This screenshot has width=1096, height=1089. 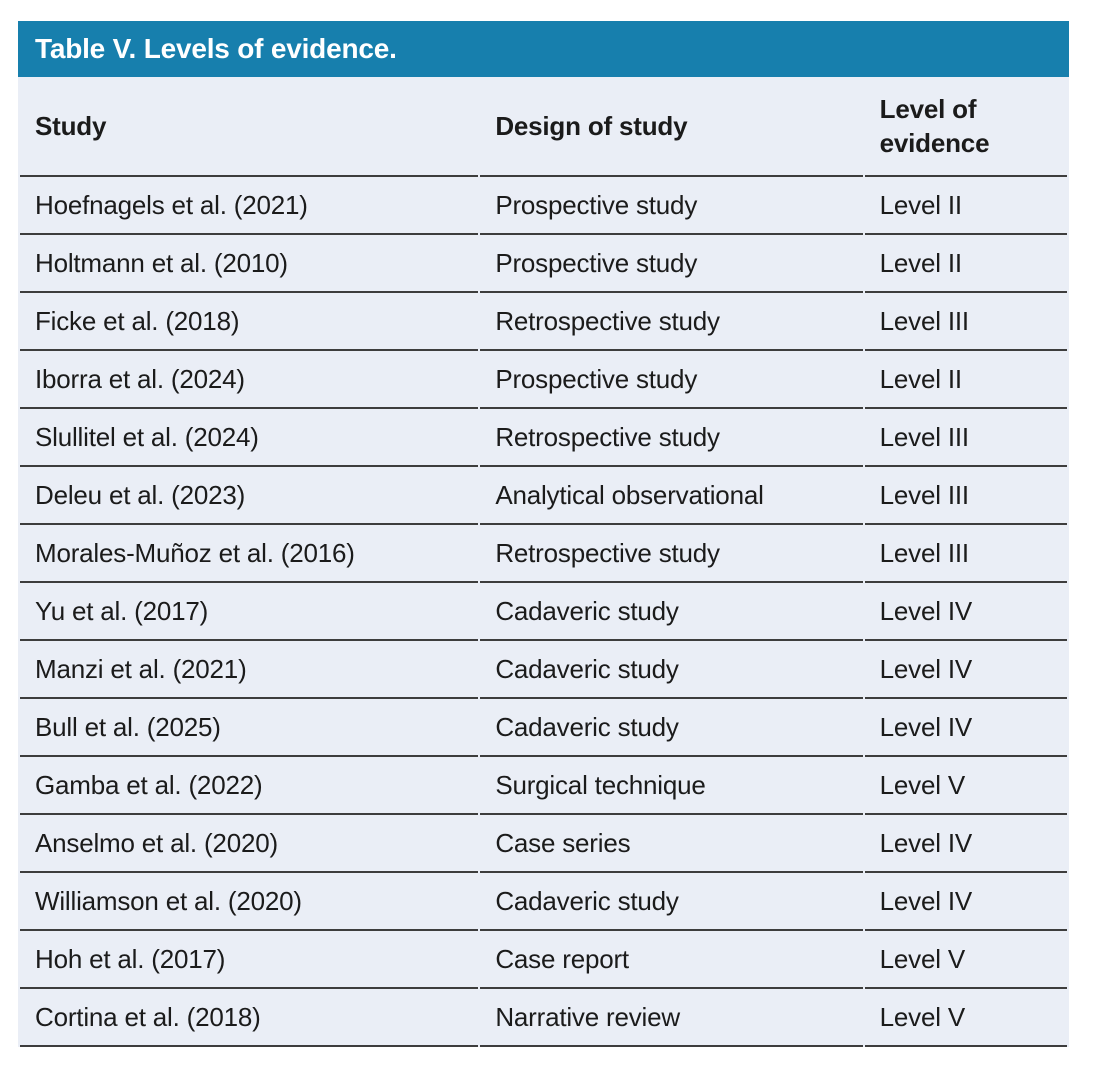 I want to click on cell-study: Gamba et al. (2022), so click(x=249, y=786).